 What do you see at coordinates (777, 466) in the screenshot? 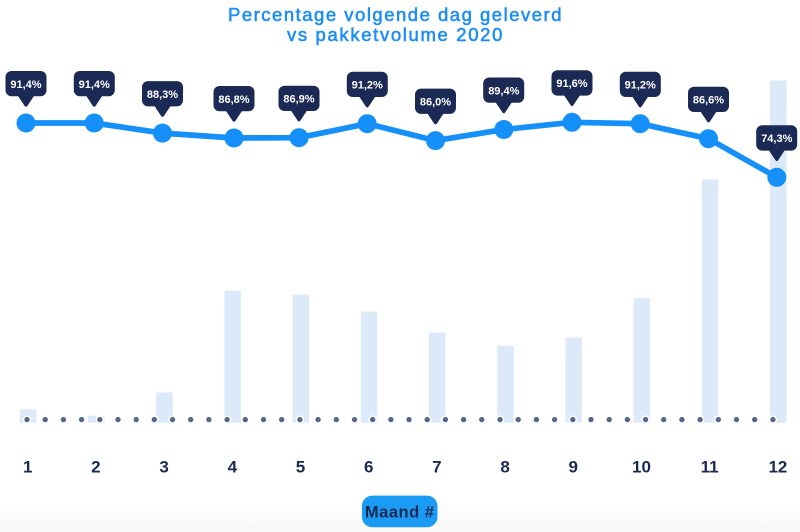
I see `svg-text: 12` at bounding box center [777, 466].